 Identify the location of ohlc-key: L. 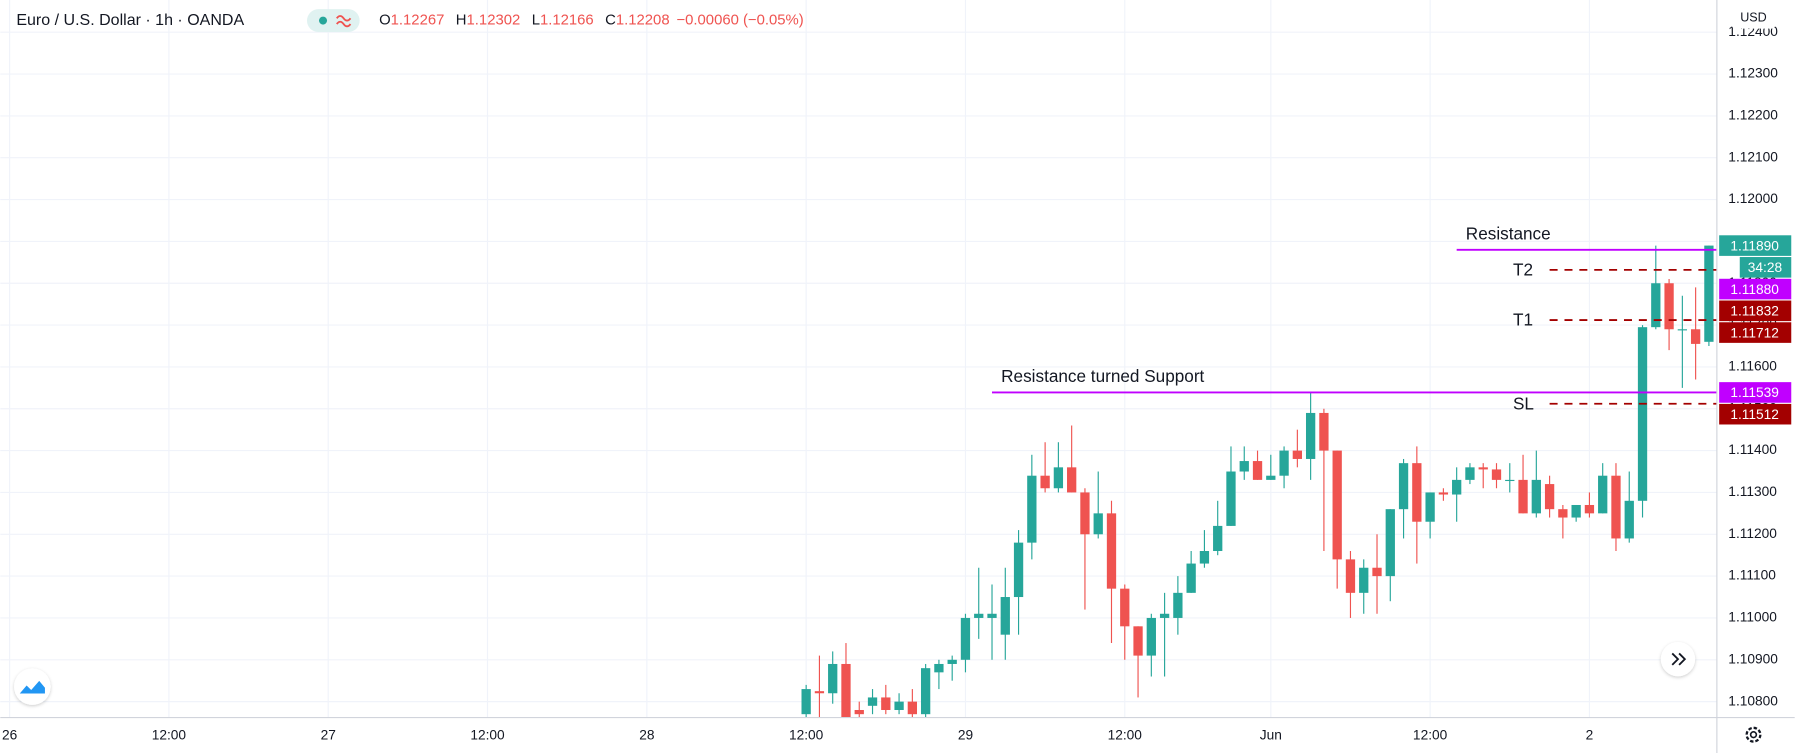
(536, 21).